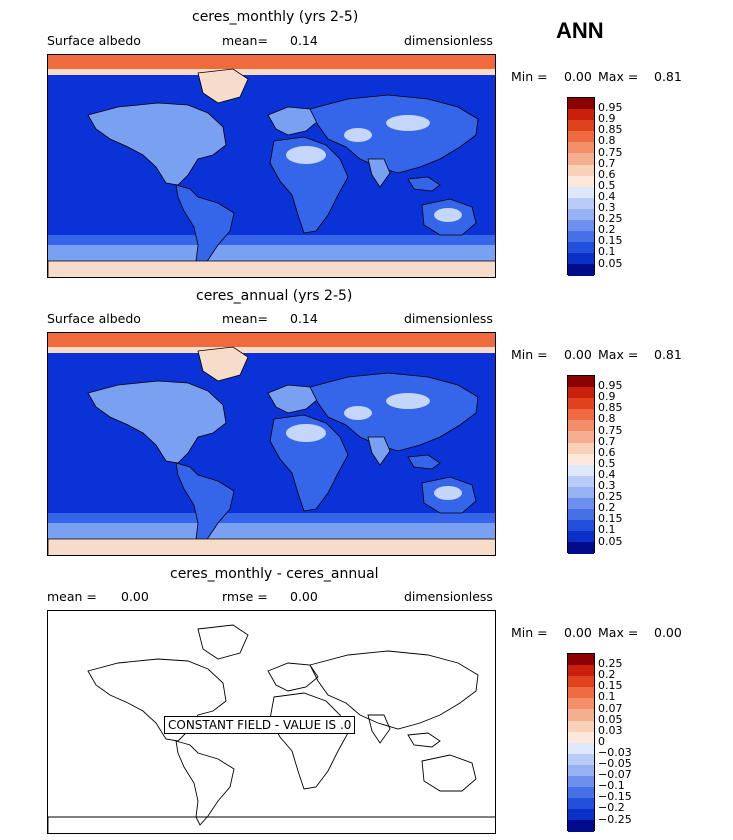 This screenshot has height=840, width=733. I want to click on panel-3-min-value: 0.00, so click(578, 632).